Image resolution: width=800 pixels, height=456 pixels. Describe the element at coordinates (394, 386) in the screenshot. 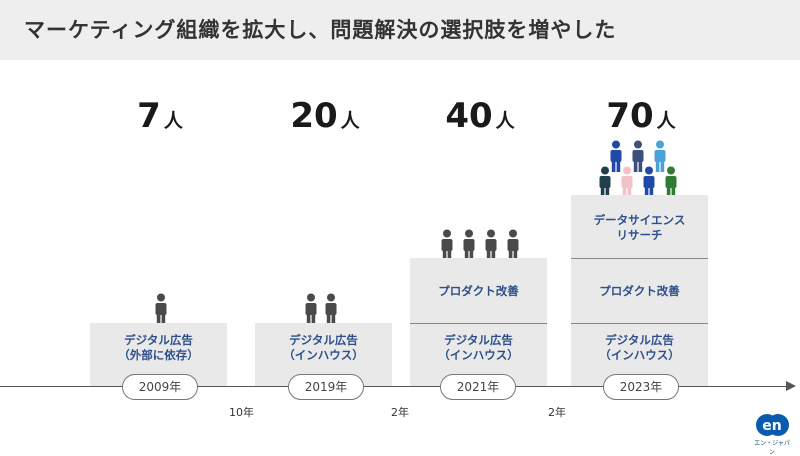

I see `timeline-line` at that location.